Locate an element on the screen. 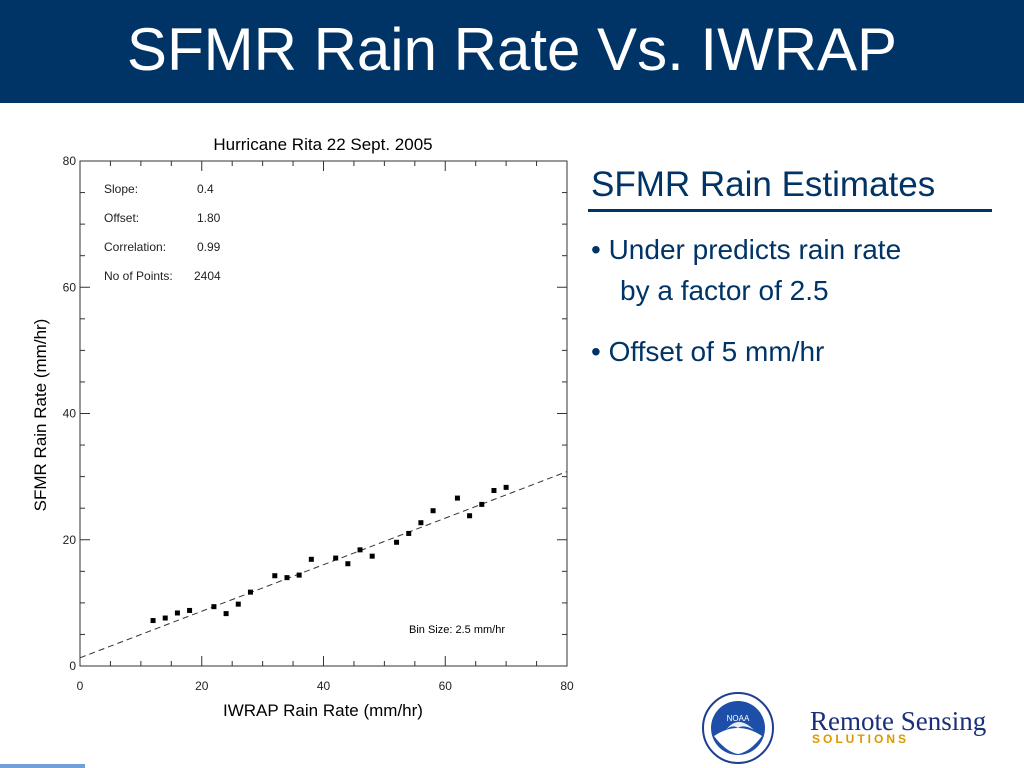 This screenshot has height=768, width=1024. noaa-logo: NOAA is located at coordinates (738, 728).